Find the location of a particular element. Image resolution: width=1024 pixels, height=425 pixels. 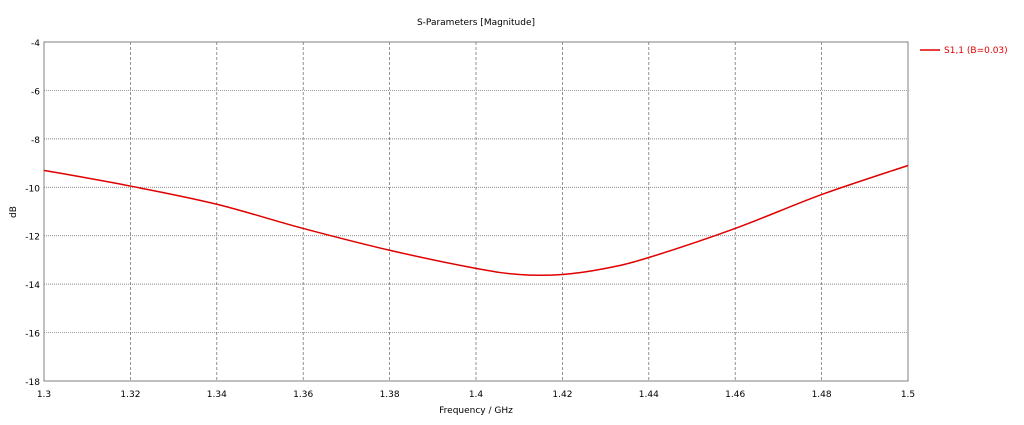

x-tick-label: 1.32 is located at coordinates (130, 395).